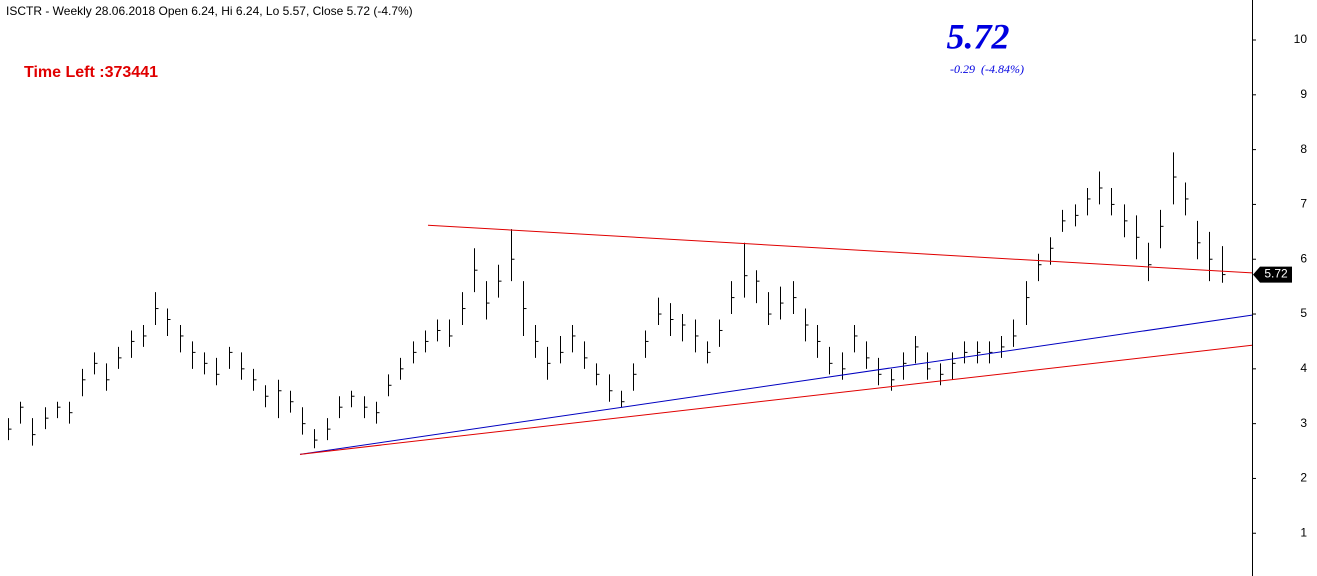 This screenshot has height=576, width=1317. I want to click on y-tick-label: 7, so click(1303, 204).